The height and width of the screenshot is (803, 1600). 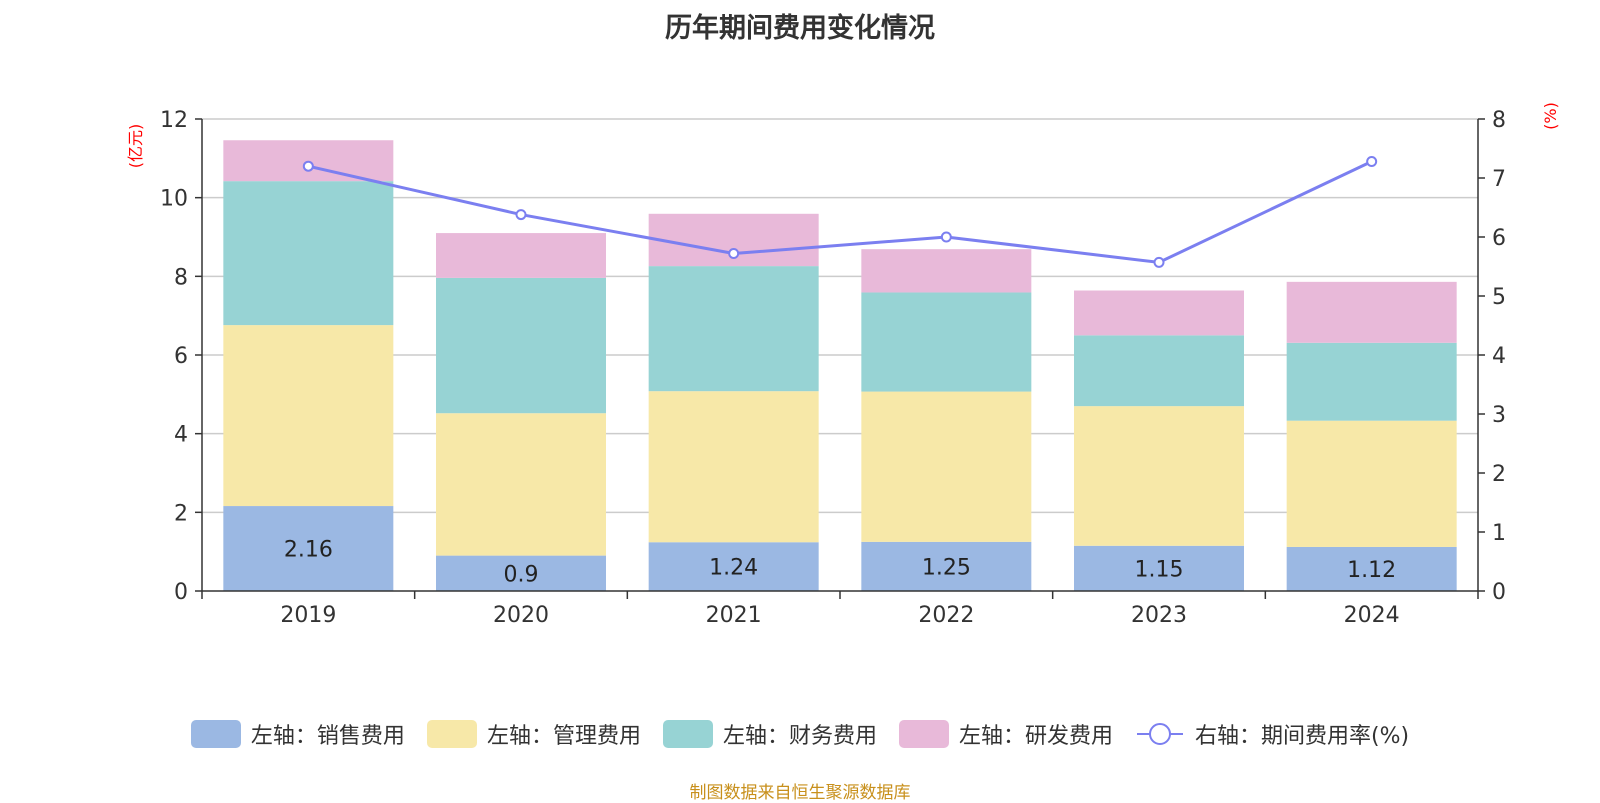 I want to click on right-axis-tick-label: 5, so click(x=1499, y=297).